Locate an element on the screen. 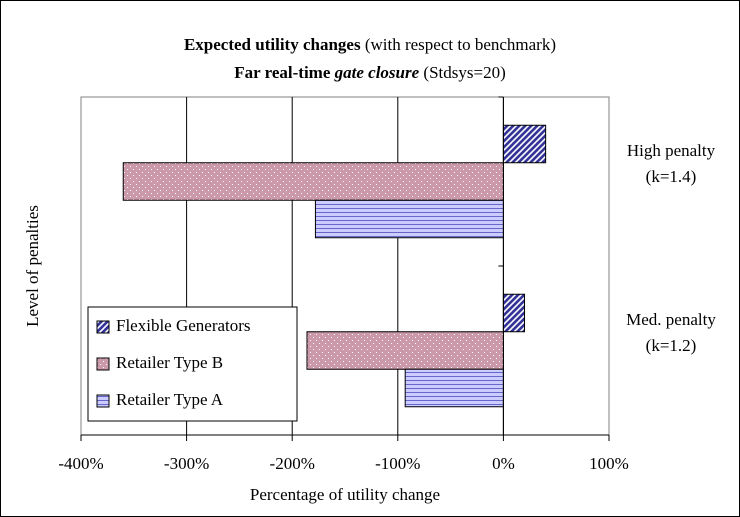 This screenshot has height=517, width=740. x-tick-label: -200% is located at coordinates (292, 463).